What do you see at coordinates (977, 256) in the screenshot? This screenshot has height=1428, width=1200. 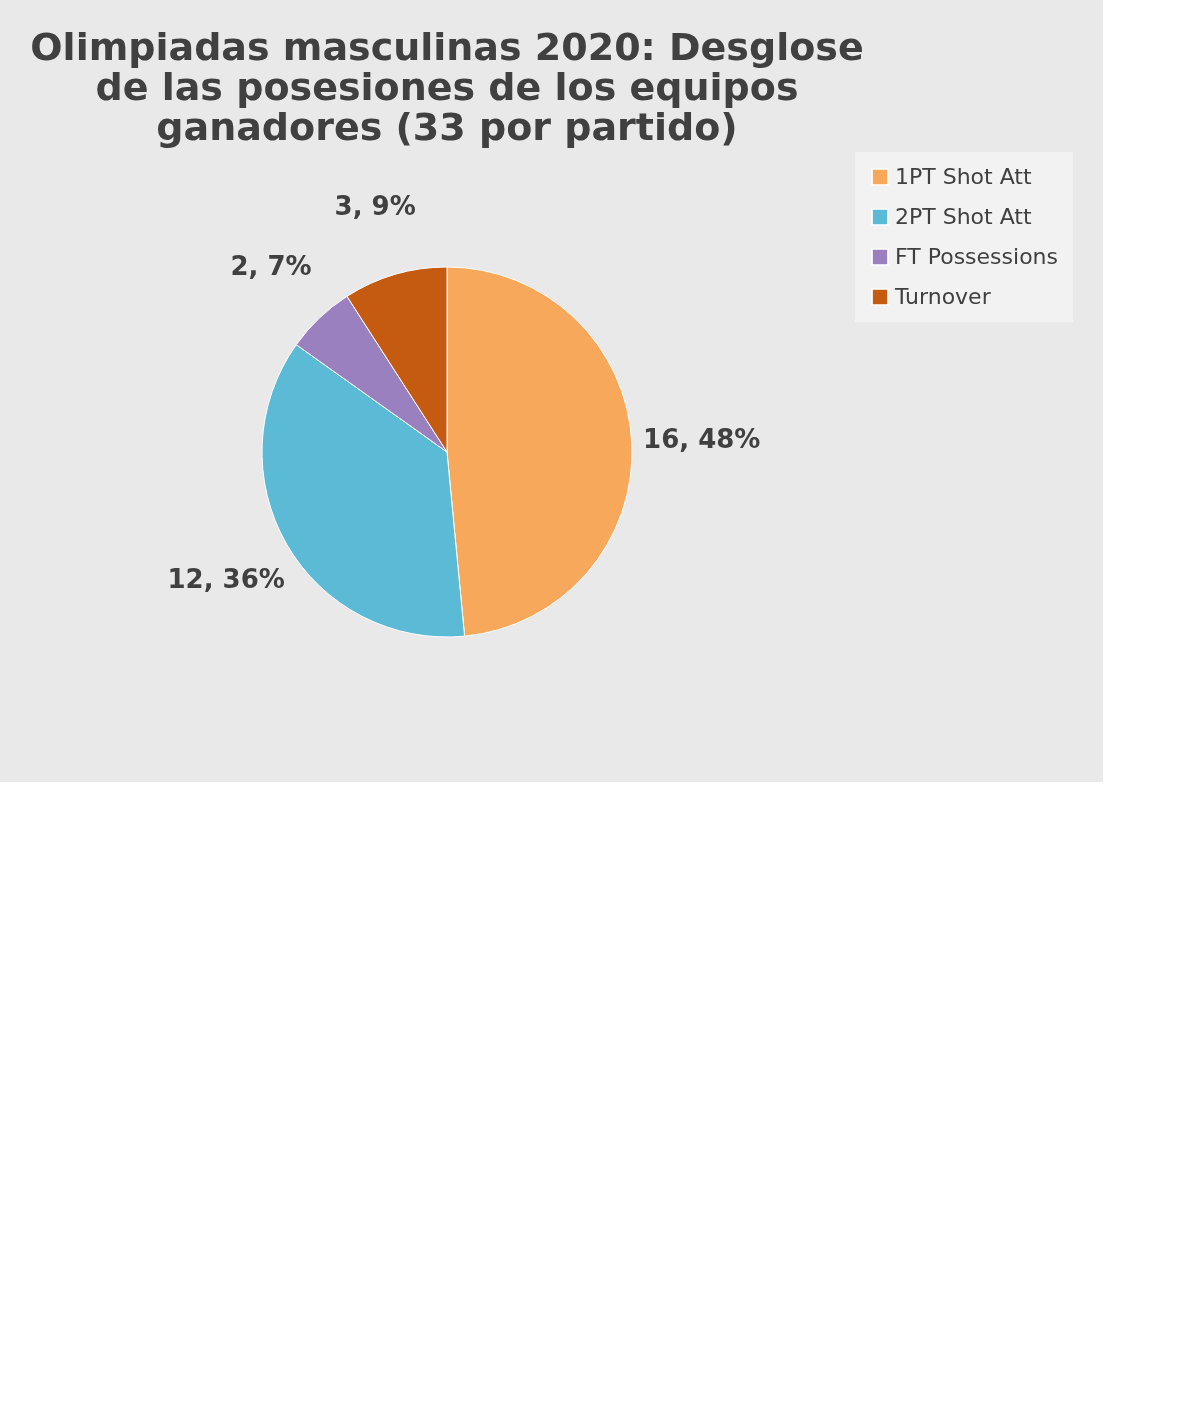 I see `legend-label: FT Possessions` at bounding box center [977, 256].